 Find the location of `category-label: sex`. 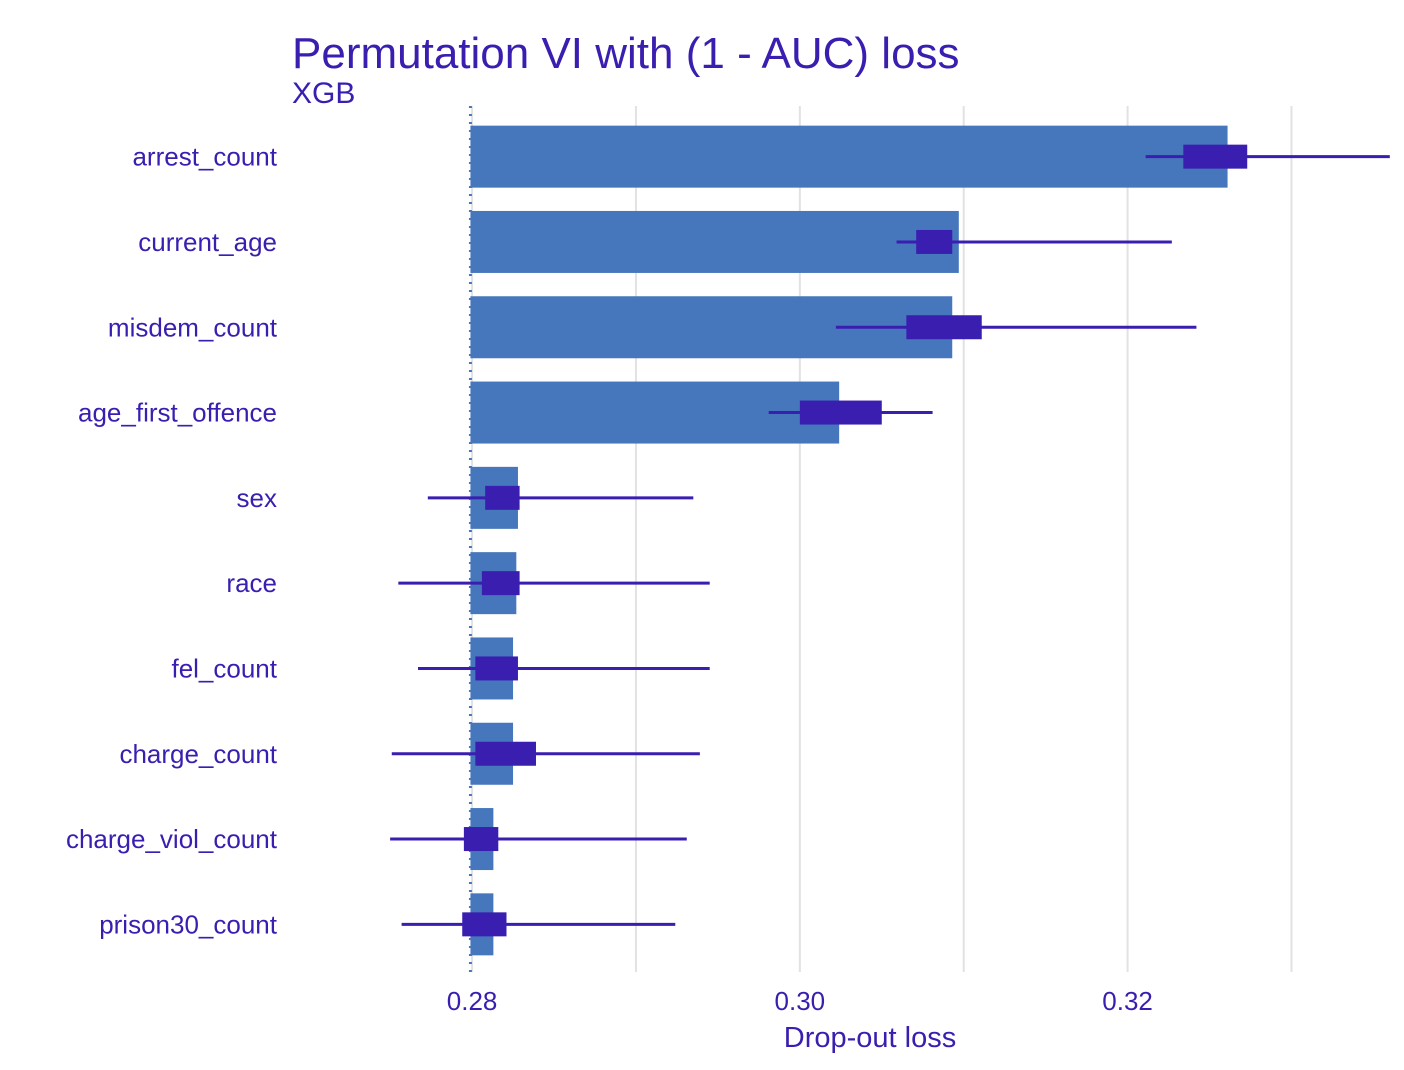

category-label: sex is located at coordinates (257, 498).